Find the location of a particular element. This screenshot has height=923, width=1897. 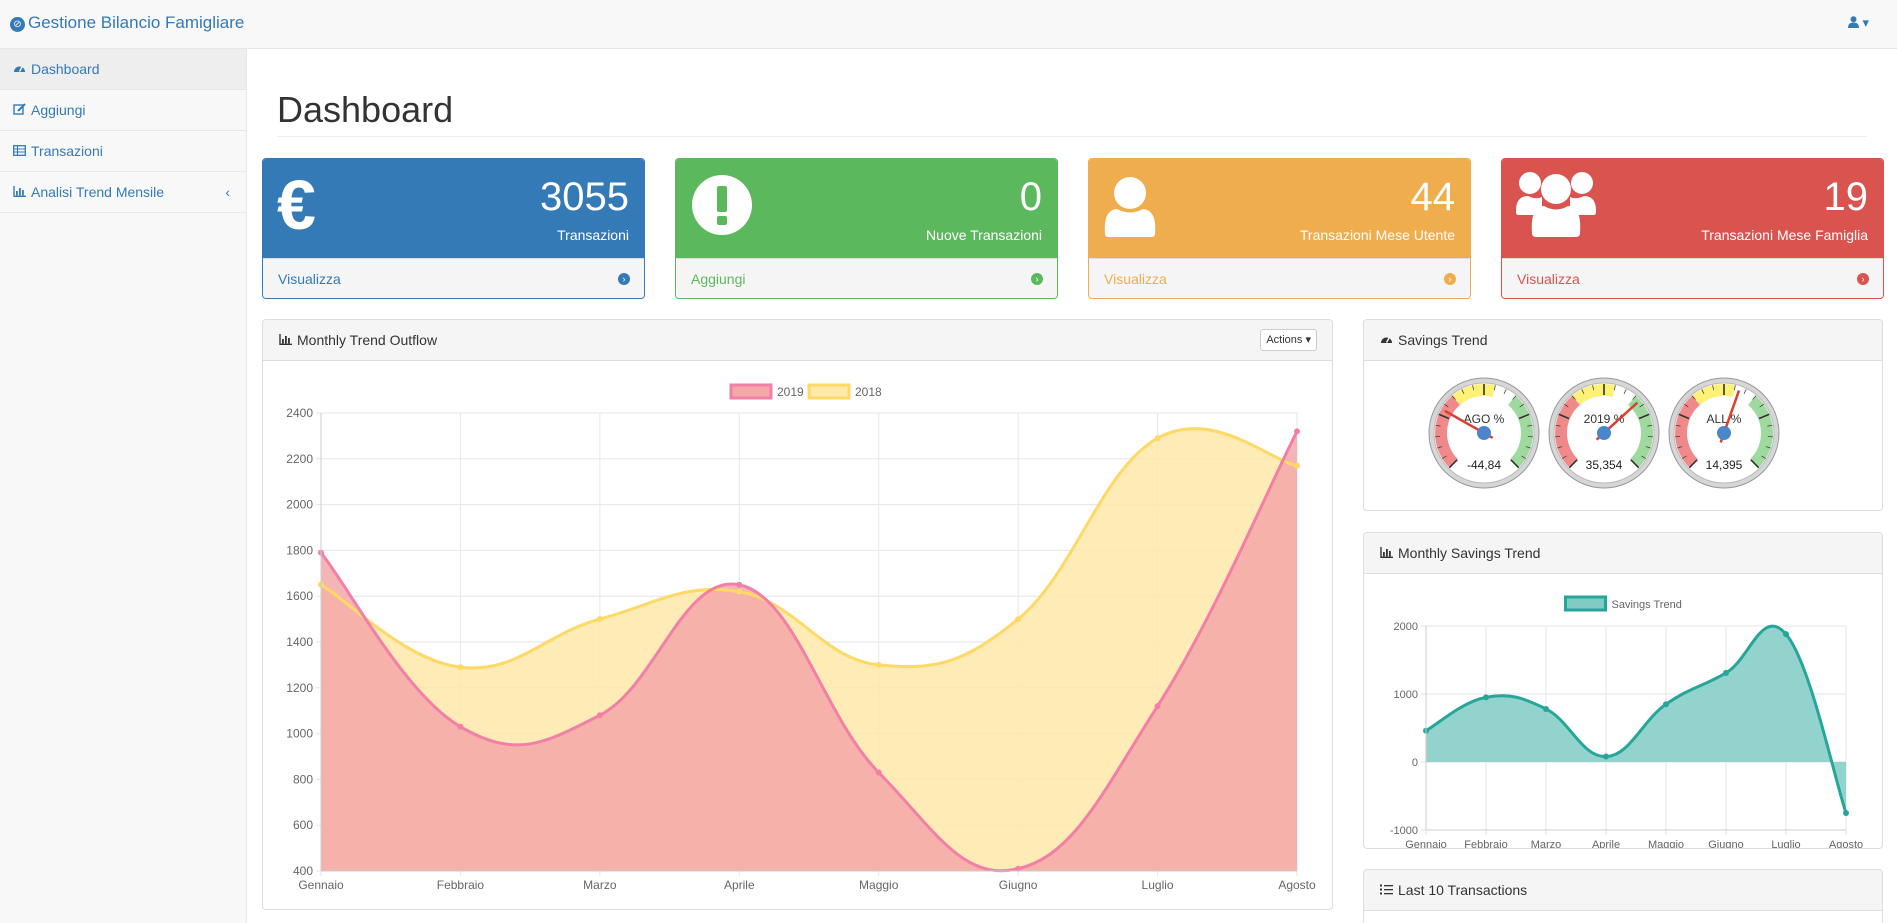

series-area-savings-trend is located at coordinates (1636, 719).